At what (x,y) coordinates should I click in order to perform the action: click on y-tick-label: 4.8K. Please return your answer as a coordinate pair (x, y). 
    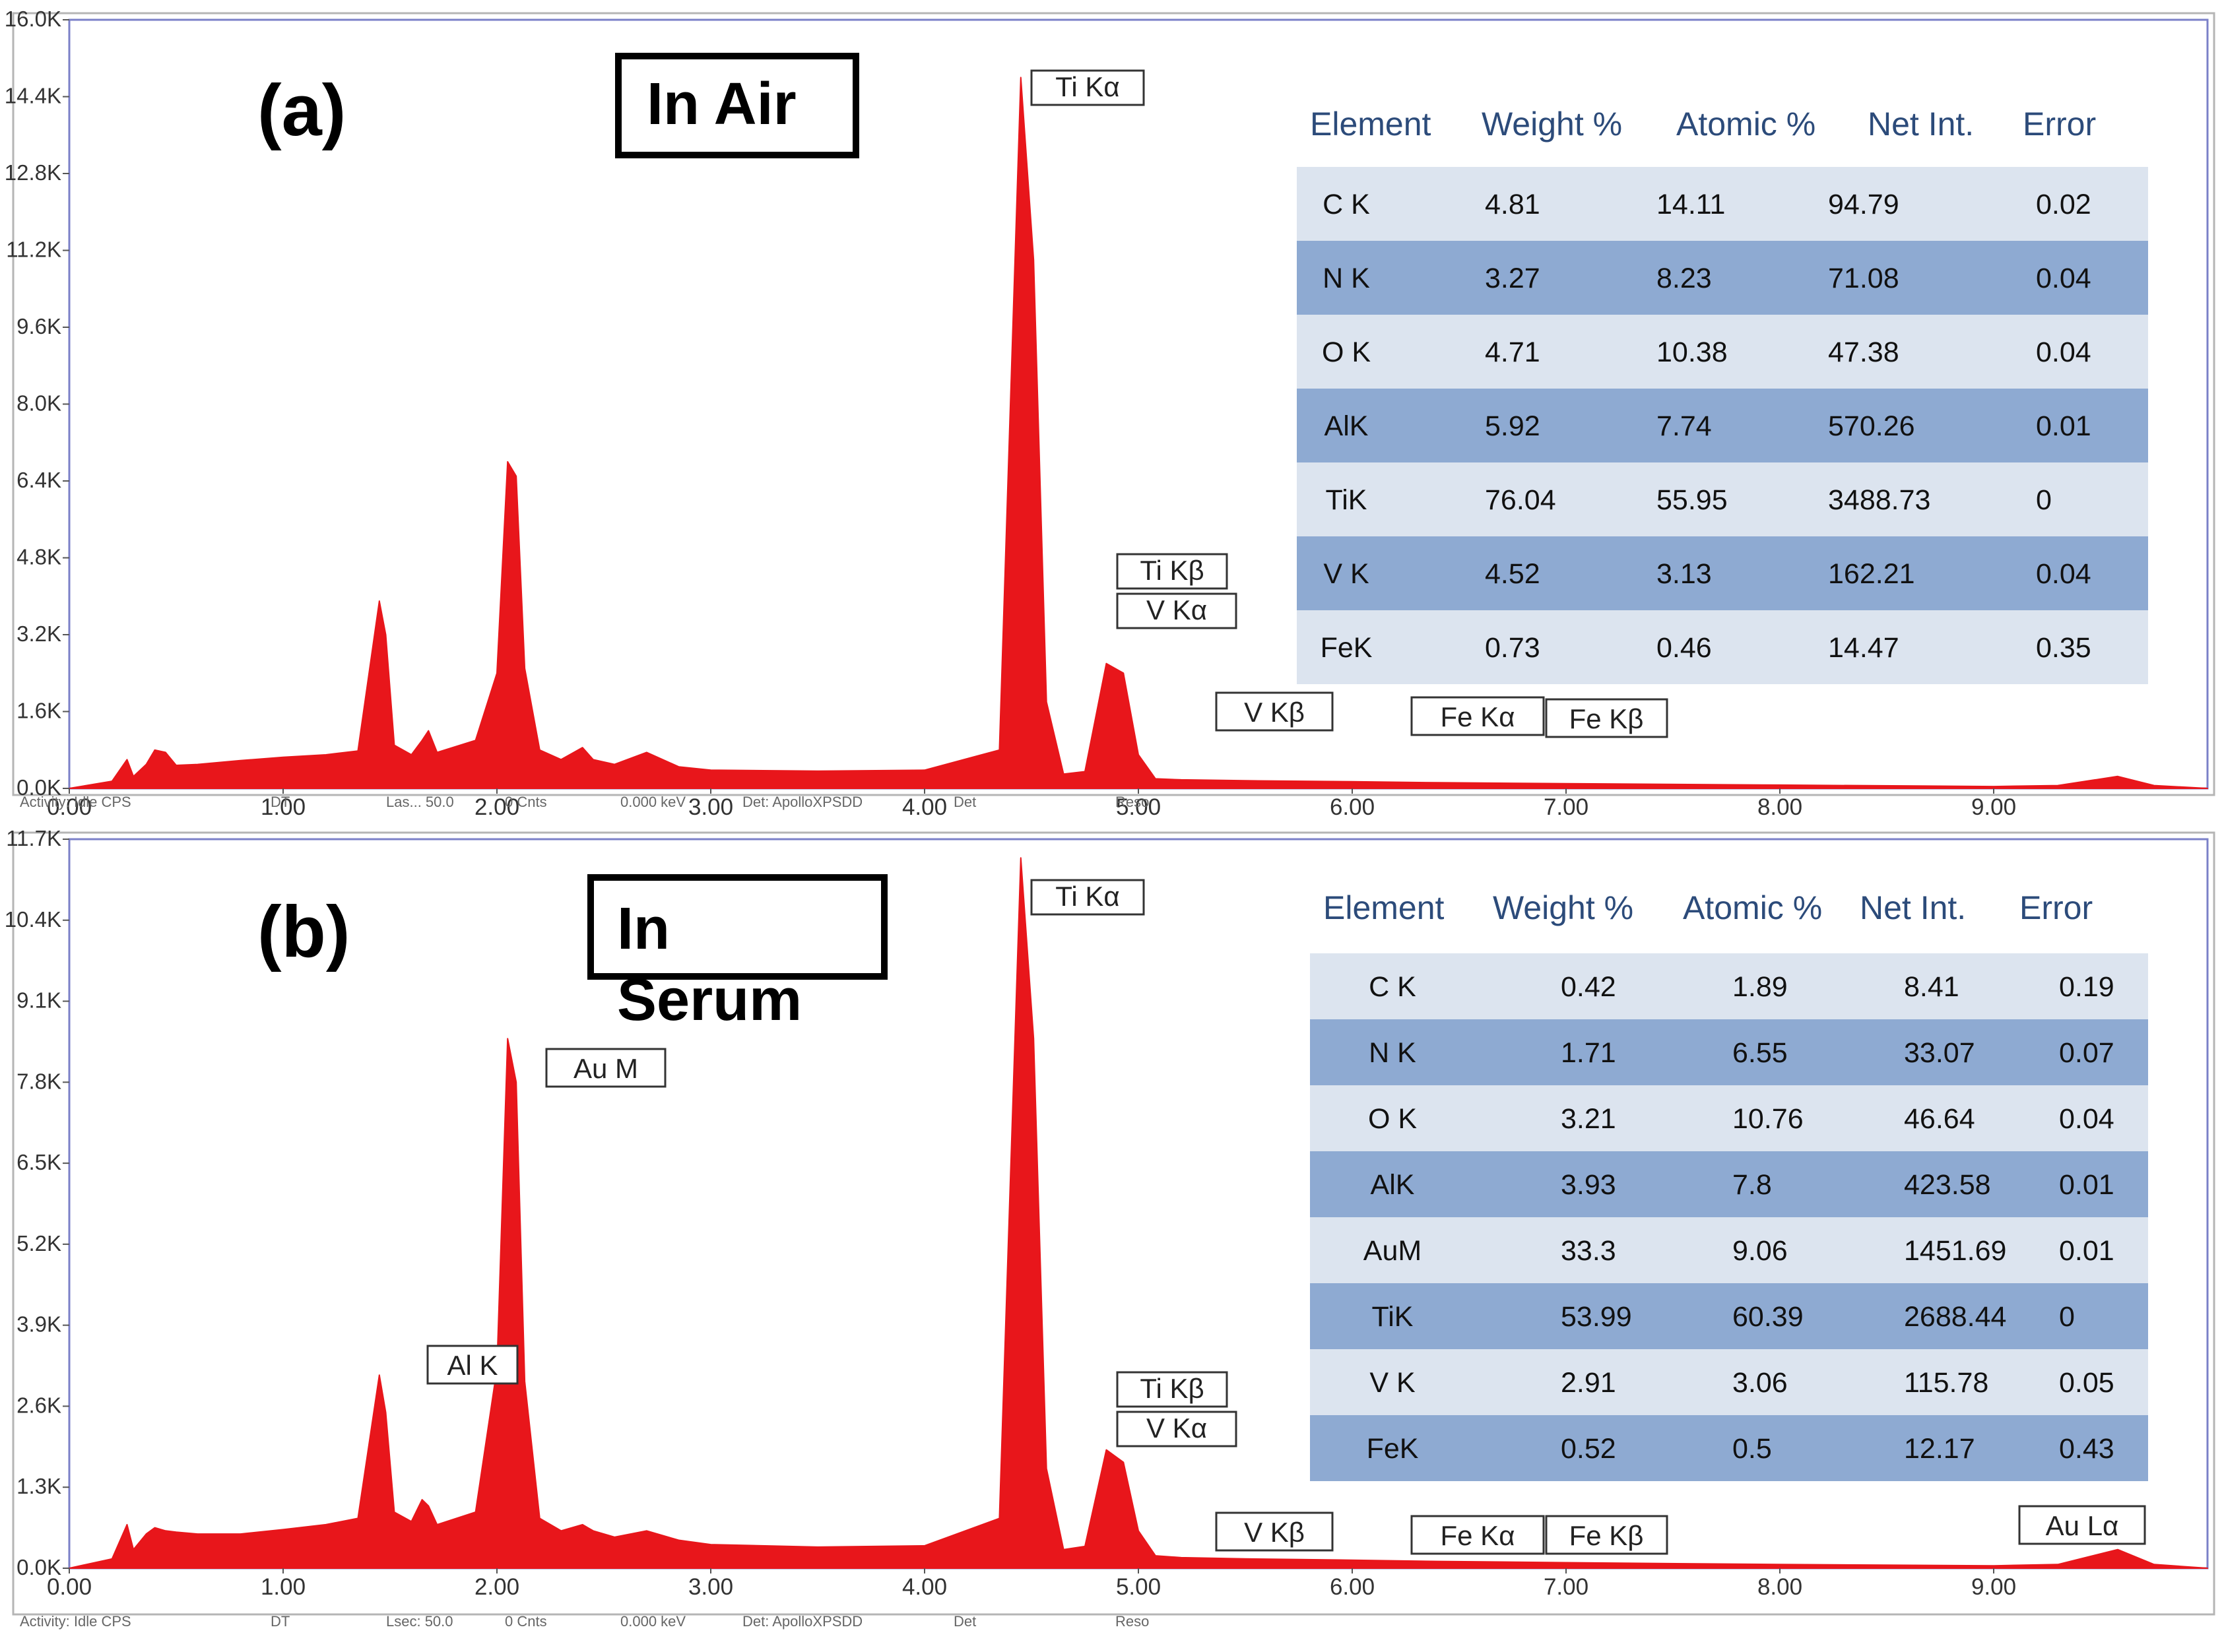
    Looking at the image, I should click on (38, 557).